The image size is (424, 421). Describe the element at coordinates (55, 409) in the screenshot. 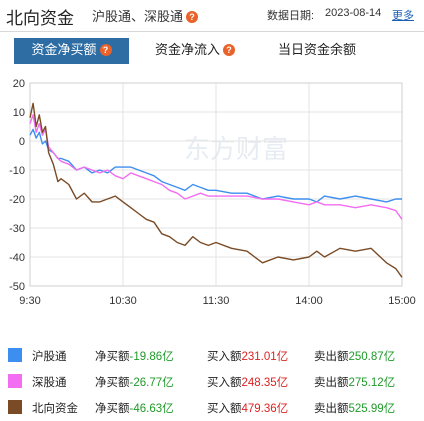

I see `legend-name: 北向资金` at that location.